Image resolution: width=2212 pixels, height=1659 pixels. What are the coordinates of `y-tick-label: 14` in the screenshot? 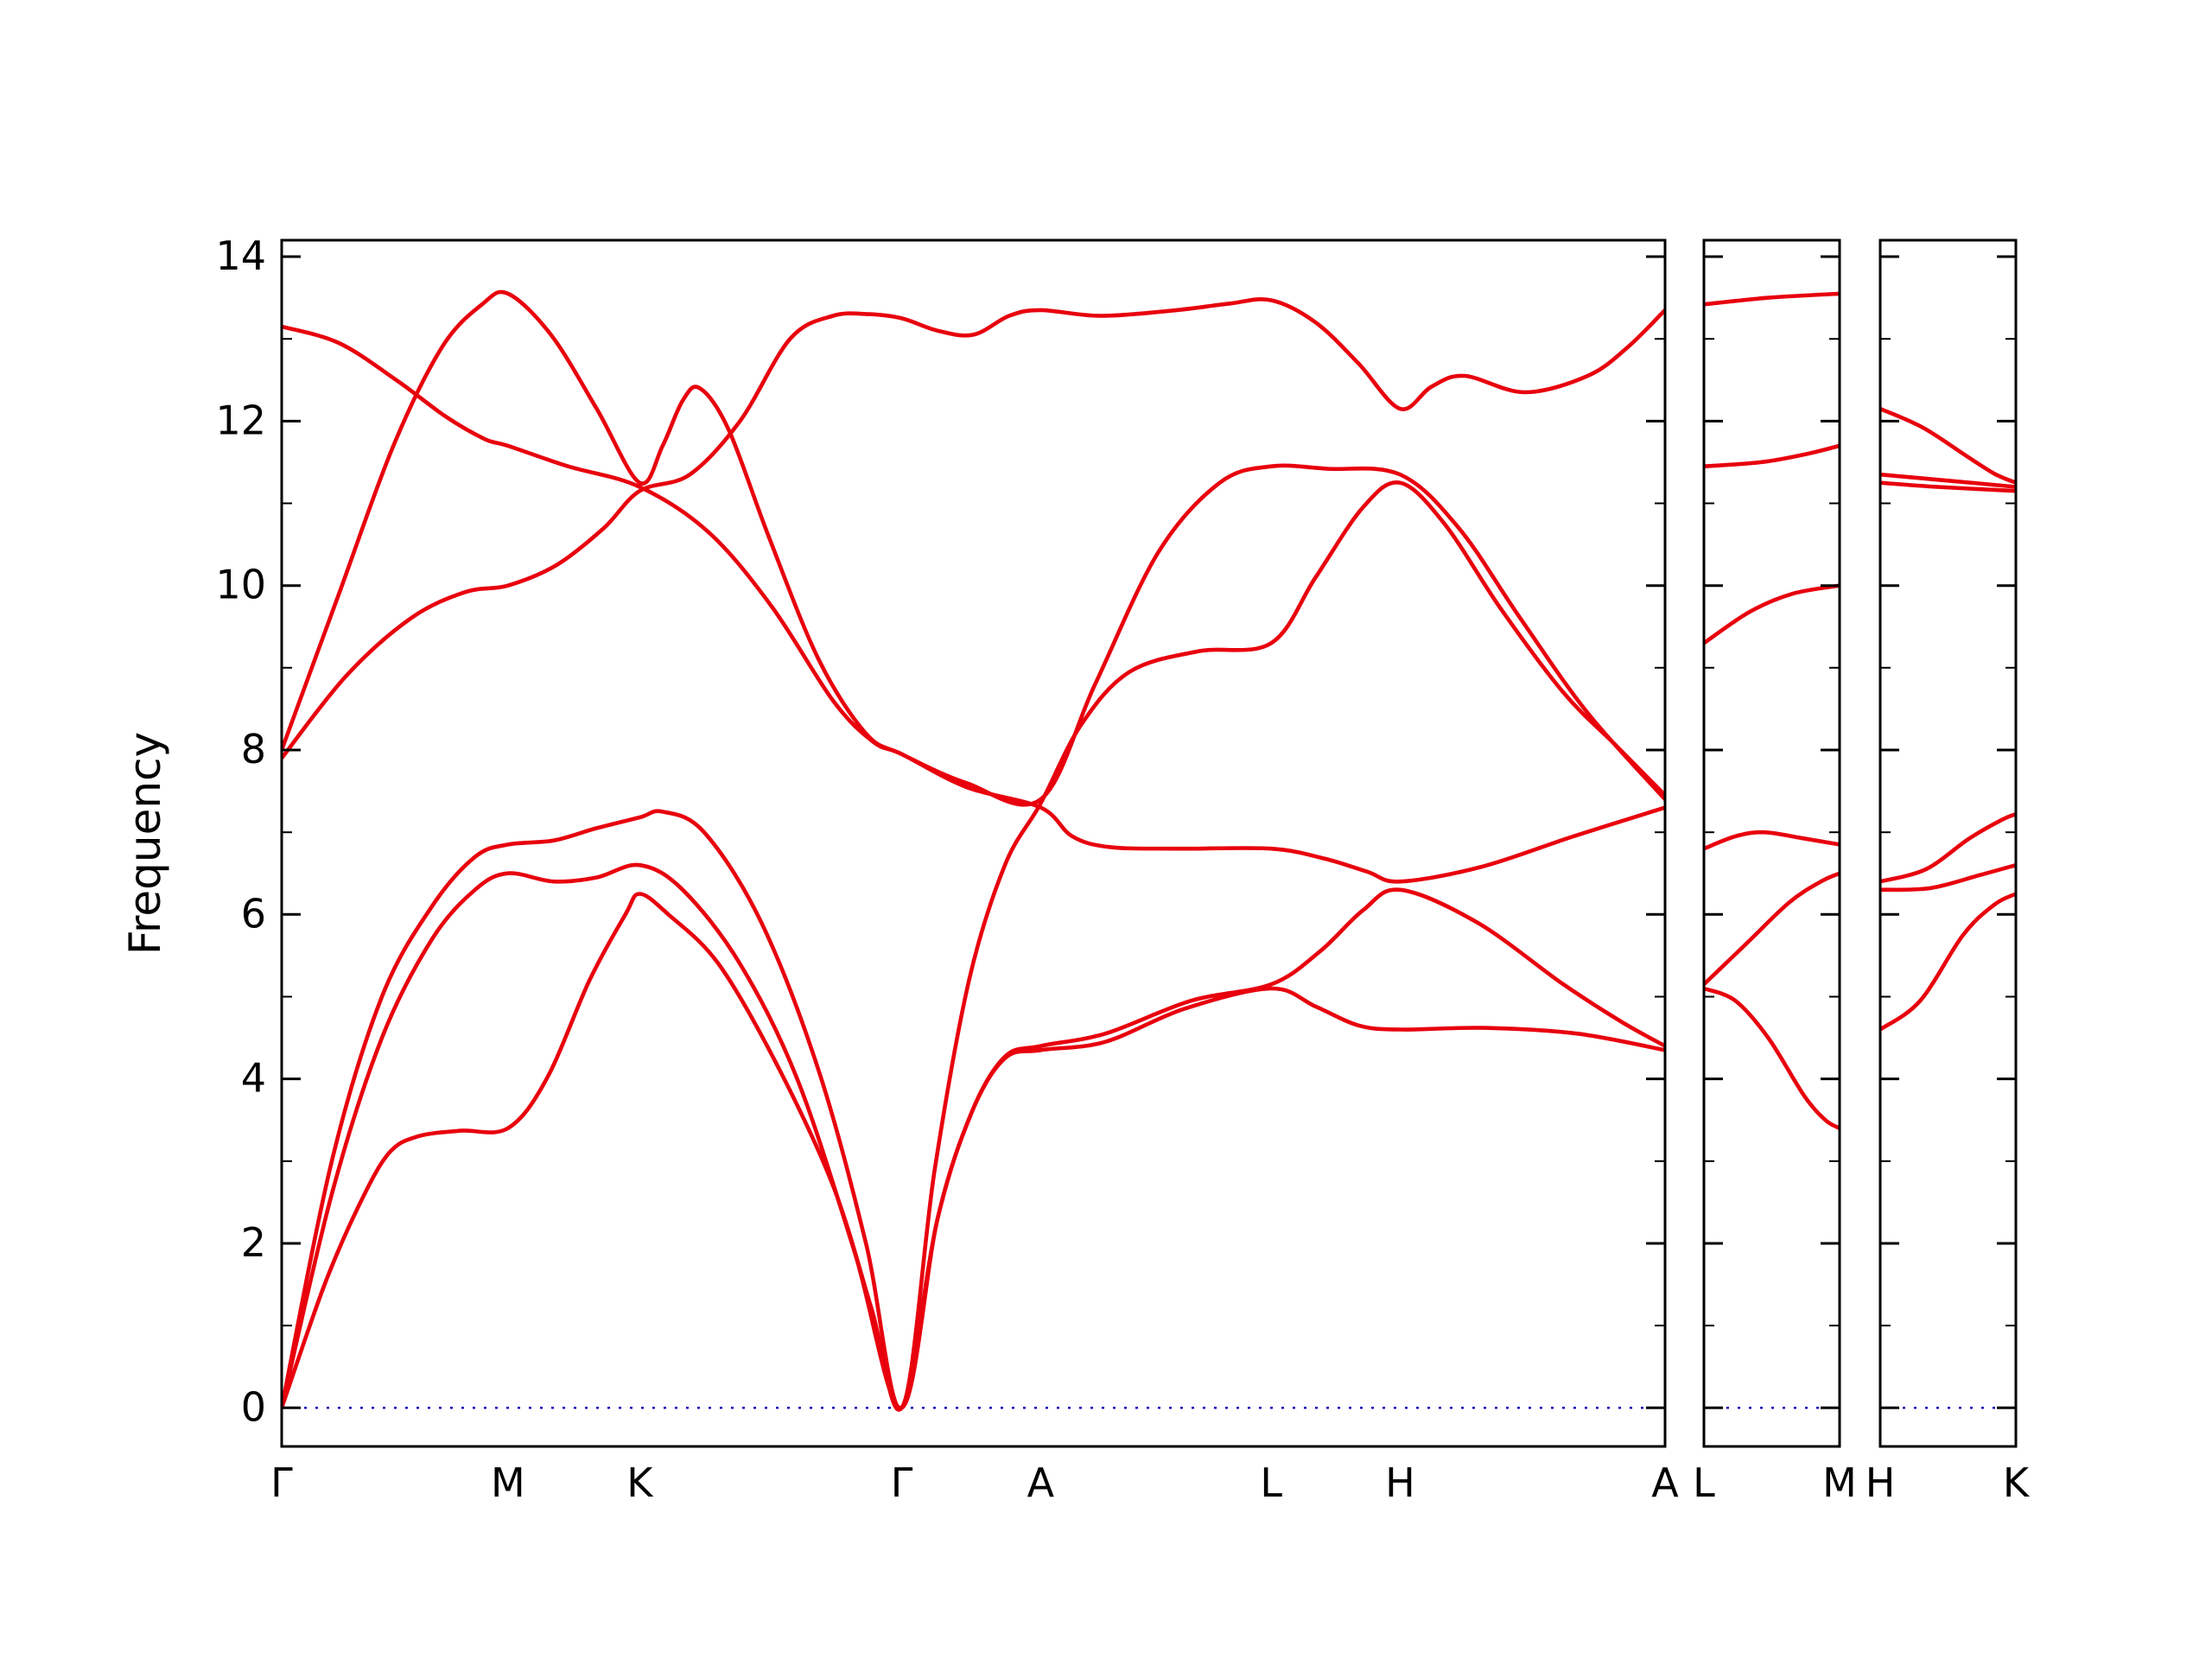 It's located at (240, 255).